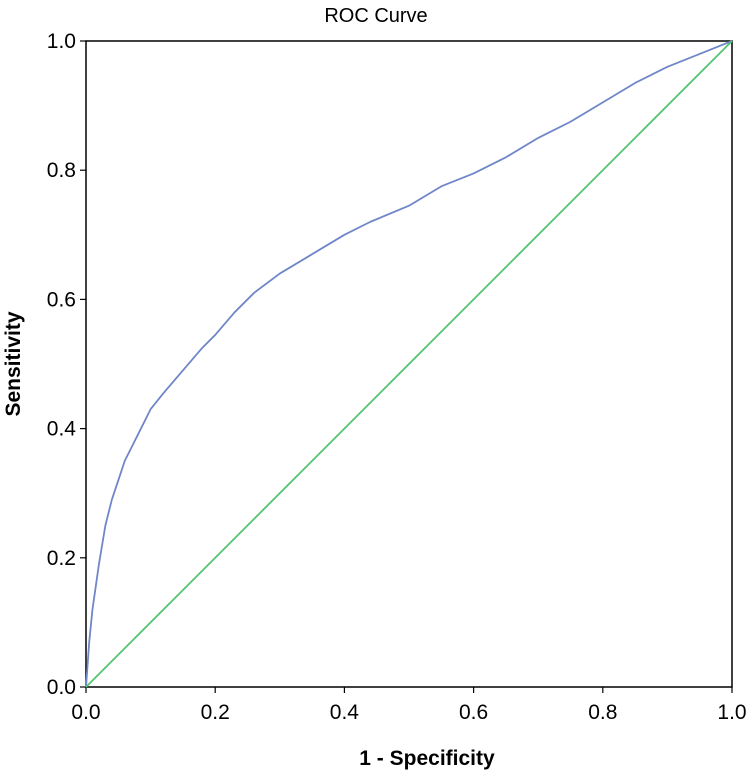  What do you see at coordinates (66, 364) in the screenshot?
I see `y-axis: 0.0 0.2 0.4 0.6 0.8 1.0` at bounding box center [66, 364].